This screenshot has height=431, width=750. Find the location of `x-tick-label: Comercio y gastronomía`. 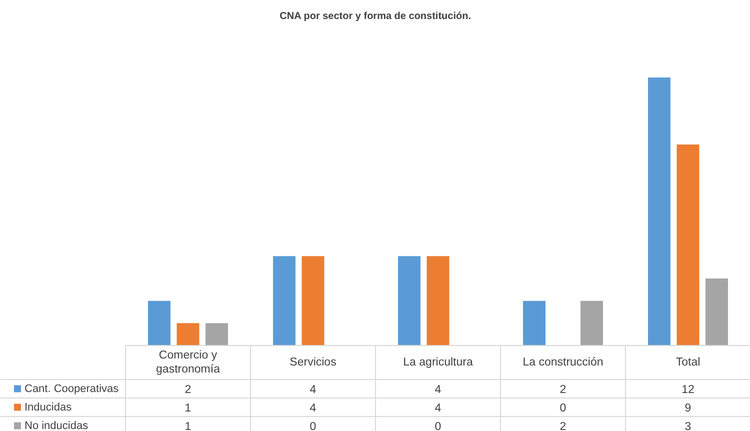

x-tick-label: Comercio y gastronomía is located at coordinates (188, 363).